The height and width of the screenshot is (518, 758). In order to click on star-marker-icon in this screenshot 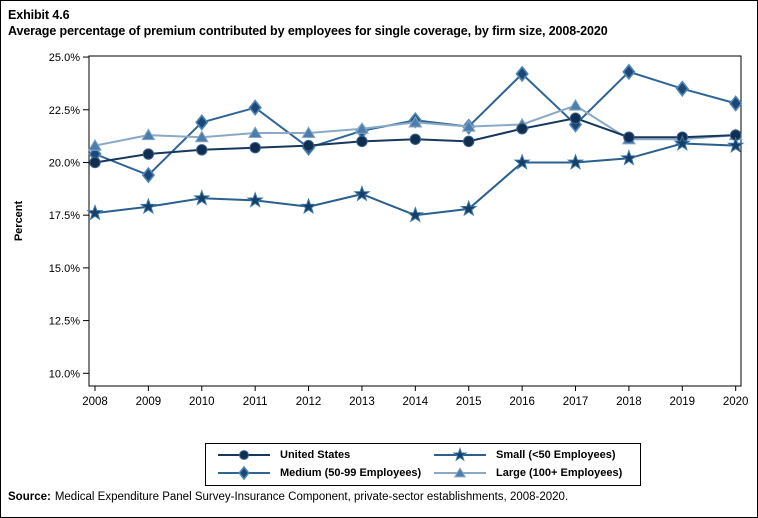, I will do `click(460, 454)`.